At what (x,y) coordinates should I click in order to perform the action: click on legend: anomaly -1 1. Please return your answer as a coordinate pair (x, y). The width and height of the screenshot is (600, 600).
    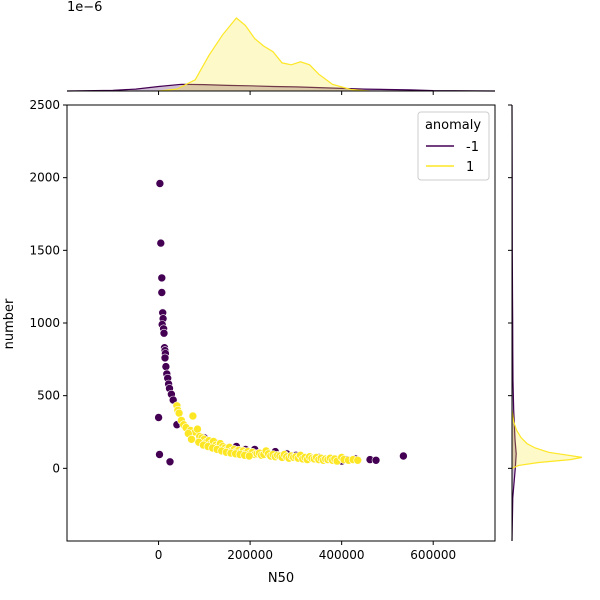
    Looking at the image, I should click on (453, 146).